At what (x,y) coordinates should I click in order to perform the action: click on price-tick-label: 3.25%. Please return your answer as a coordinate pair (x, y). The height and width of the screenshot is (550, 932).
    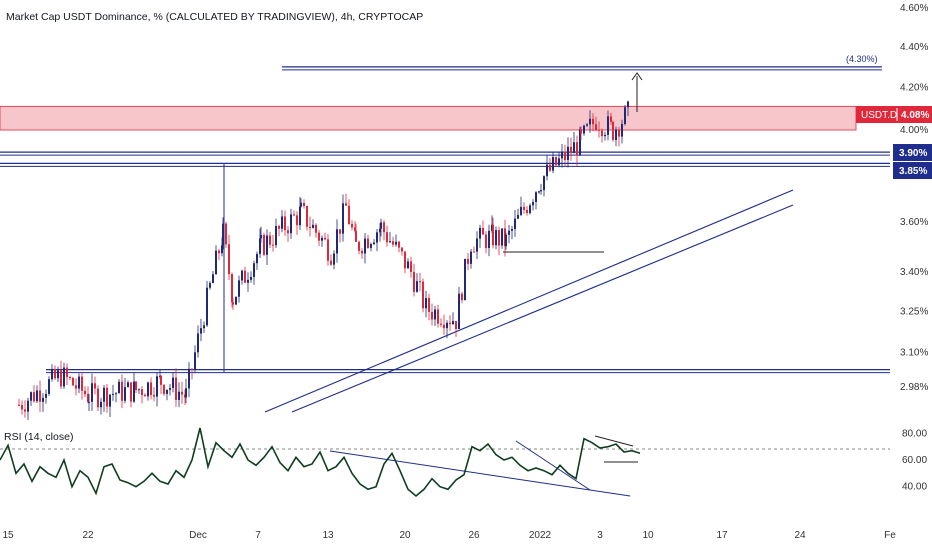
    Looking at the image, I should click on (914, 311).